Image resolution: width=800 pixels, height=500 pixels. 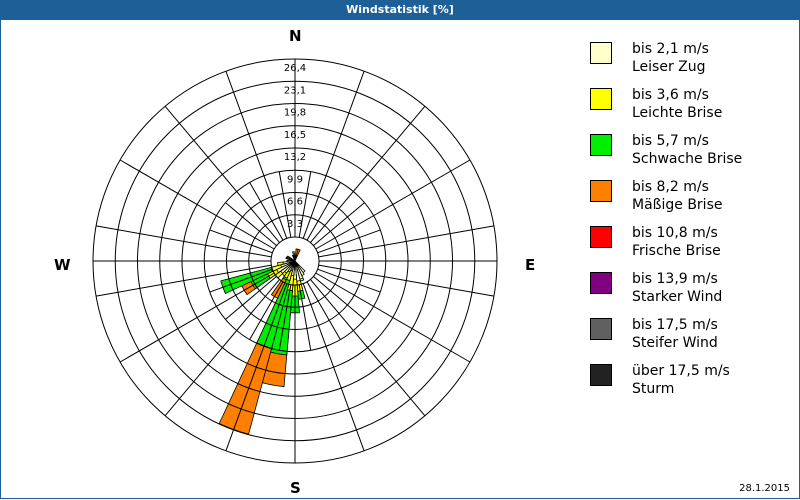 What do you see at coordinates (670, 95) in the screenshot?
I see `legend-speed: bis 3,6 m/s` at bounding box center [670, 95].